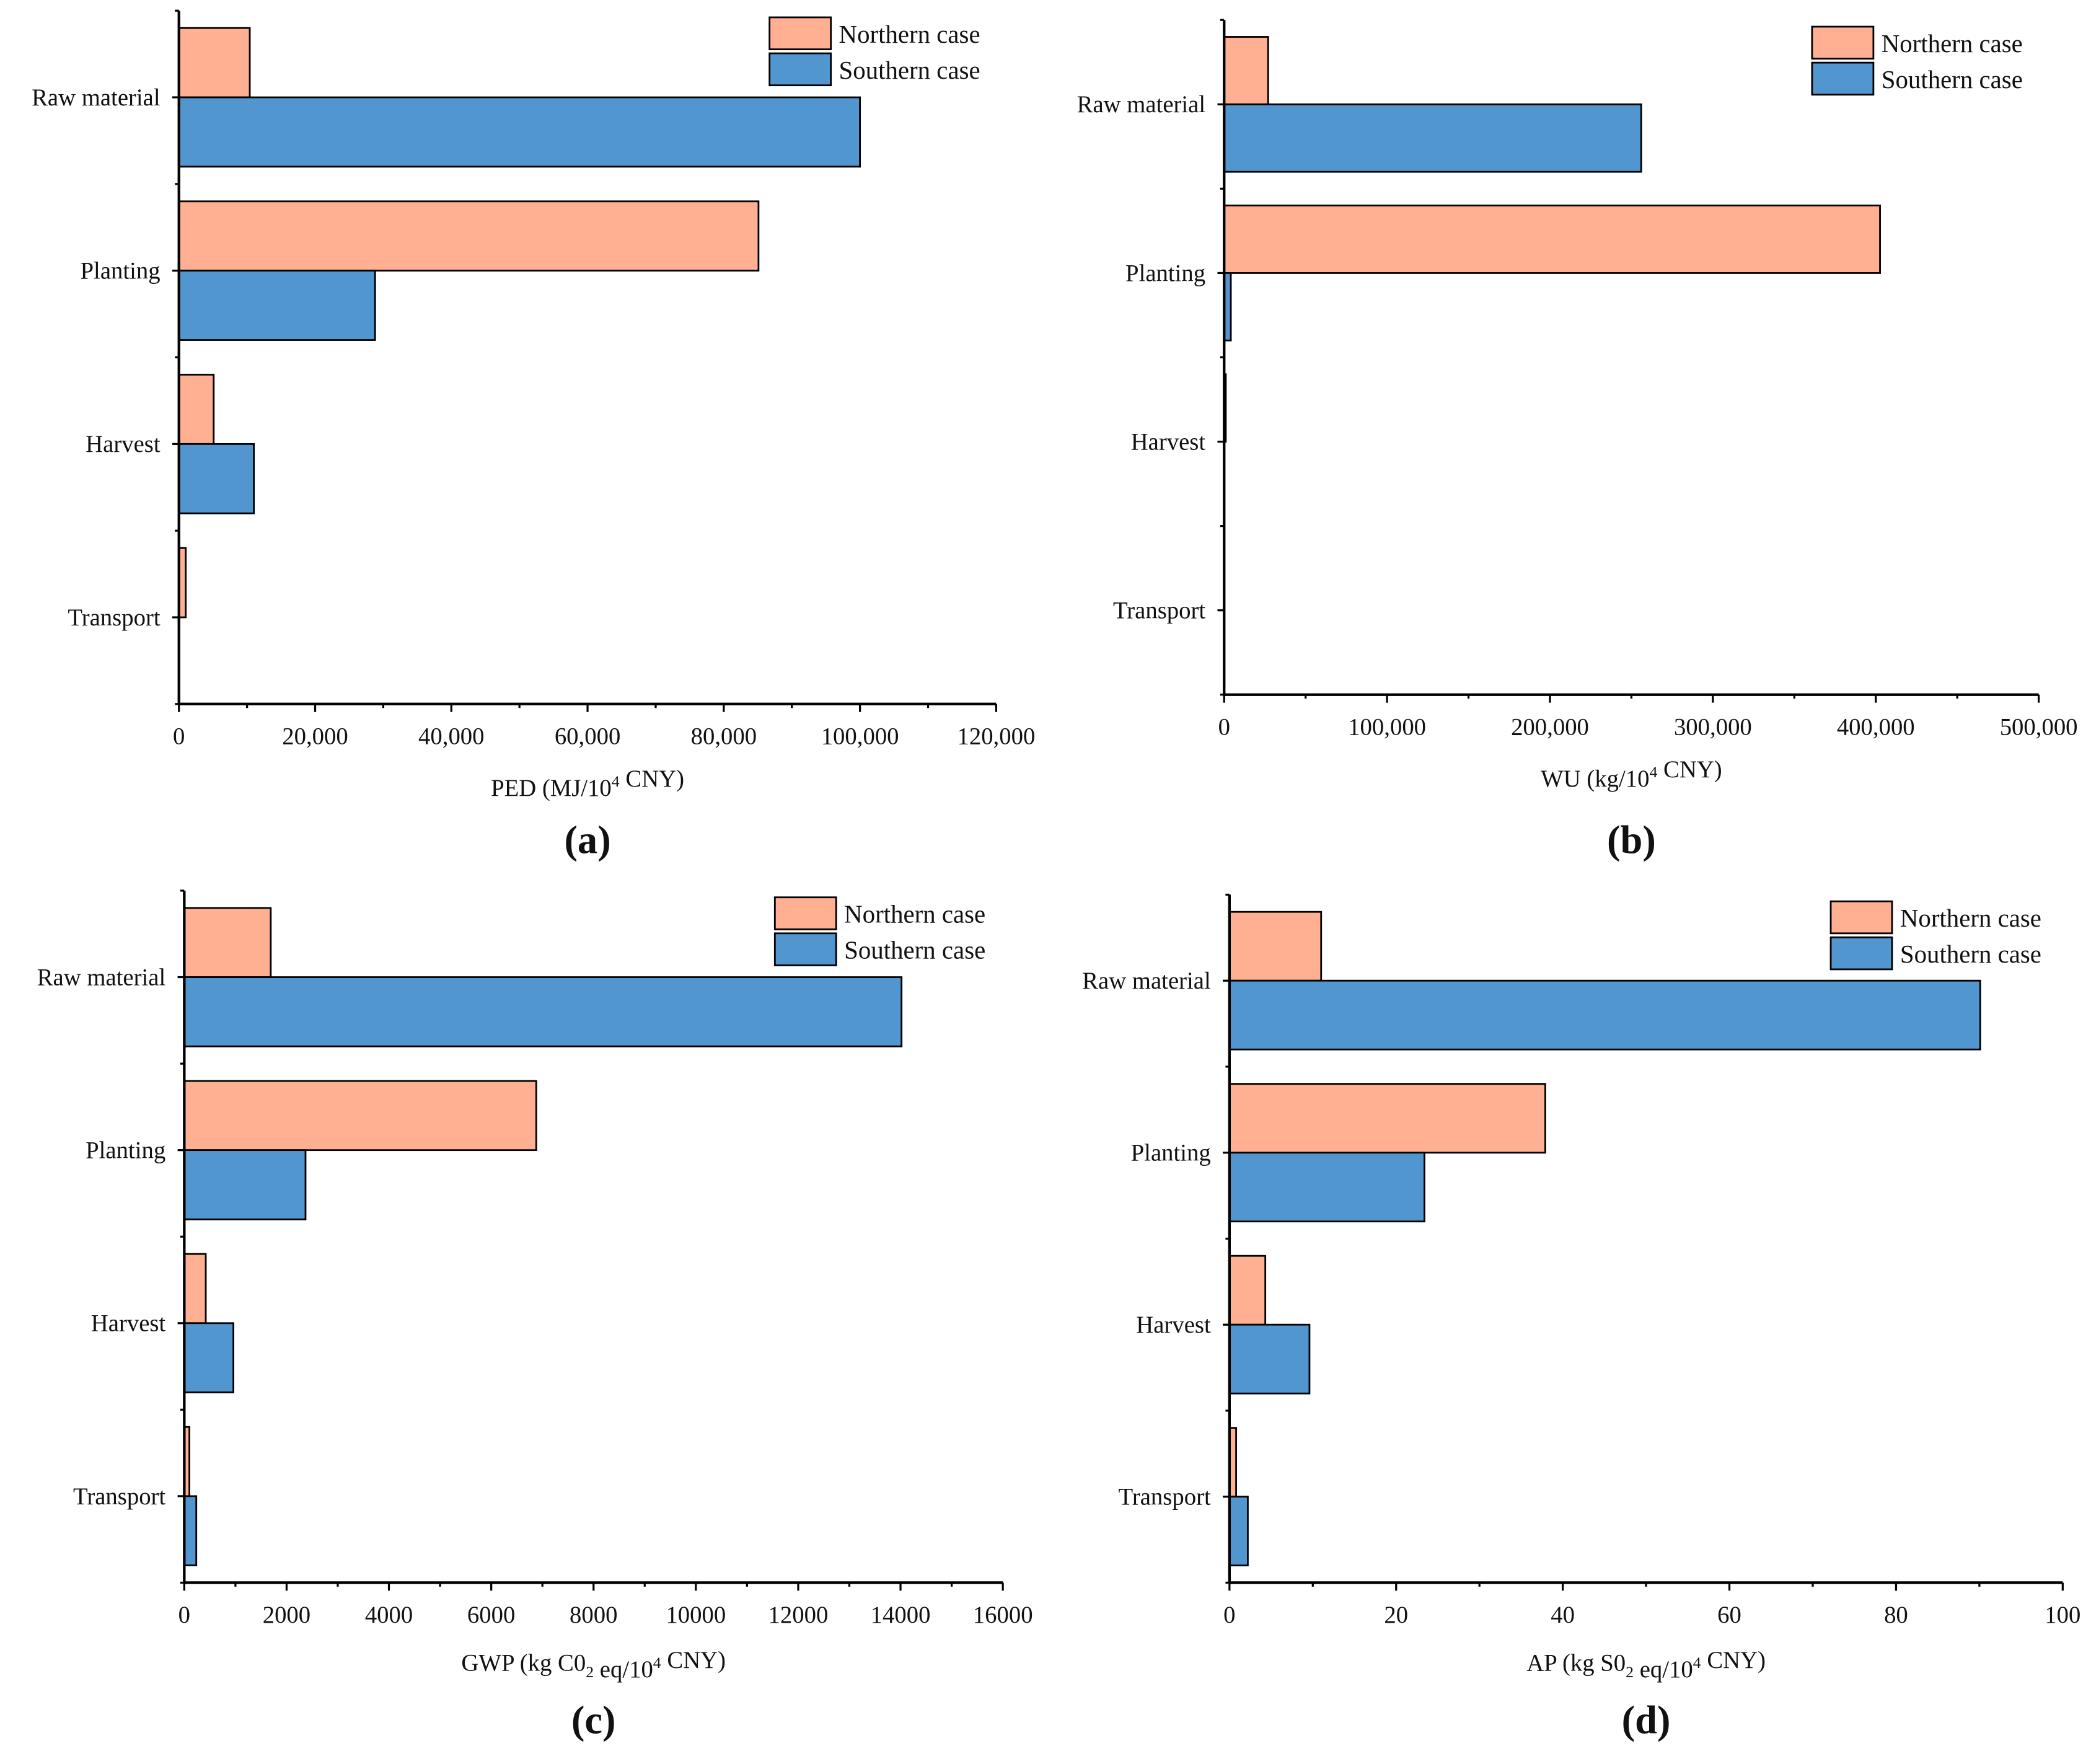 The image size is (2091, 1764). What do you see at coordinates (593, 1720) in the screenshot?
I see `panel-label: (c)` at bounding box center [593, 1720].